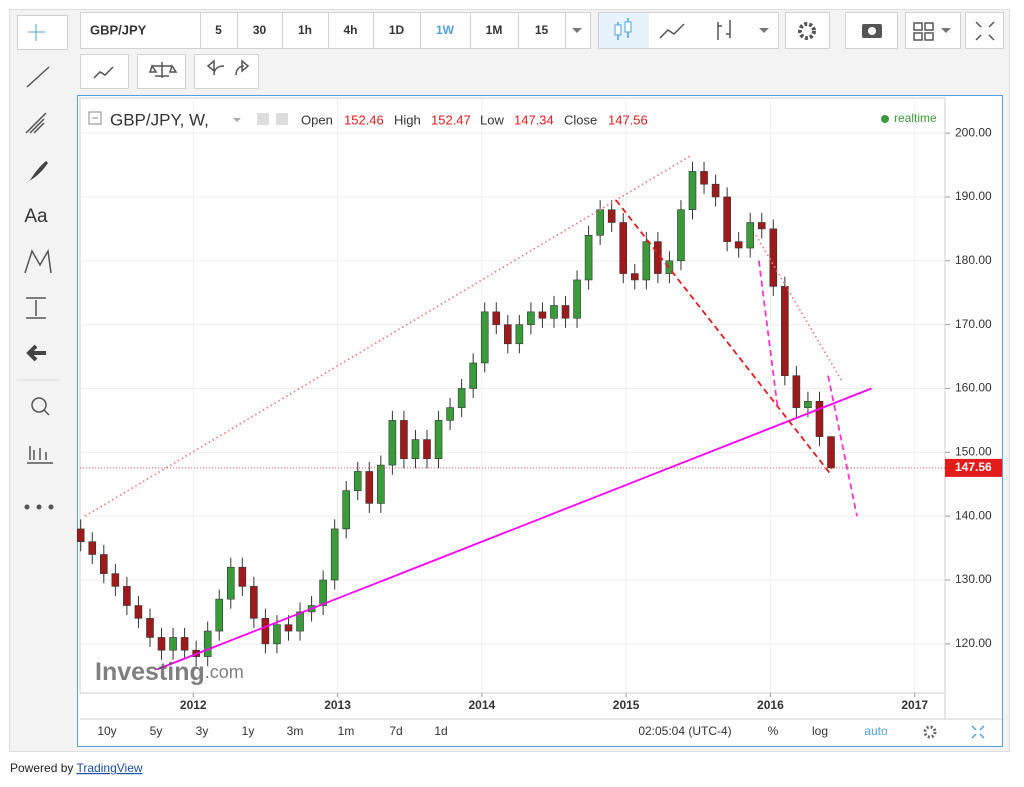  Describe the element at coordinates (40, 455) in the screenshot. I see `visibility-tool` at that location.